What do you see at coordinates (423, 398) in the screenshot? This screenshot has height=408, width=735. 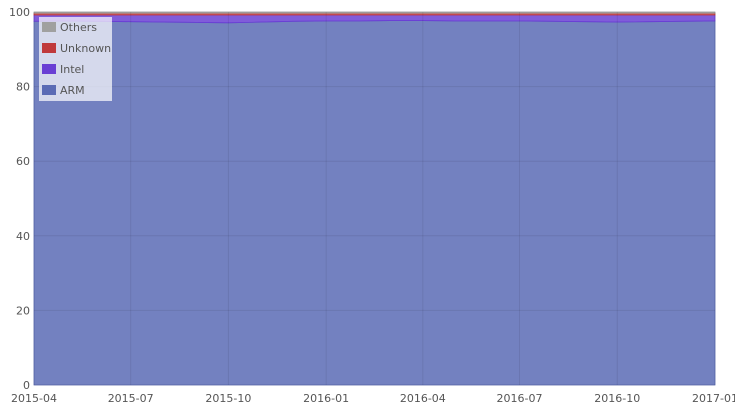 I see `x-tick-label: 2016-04` at bounding box center [423, 398].